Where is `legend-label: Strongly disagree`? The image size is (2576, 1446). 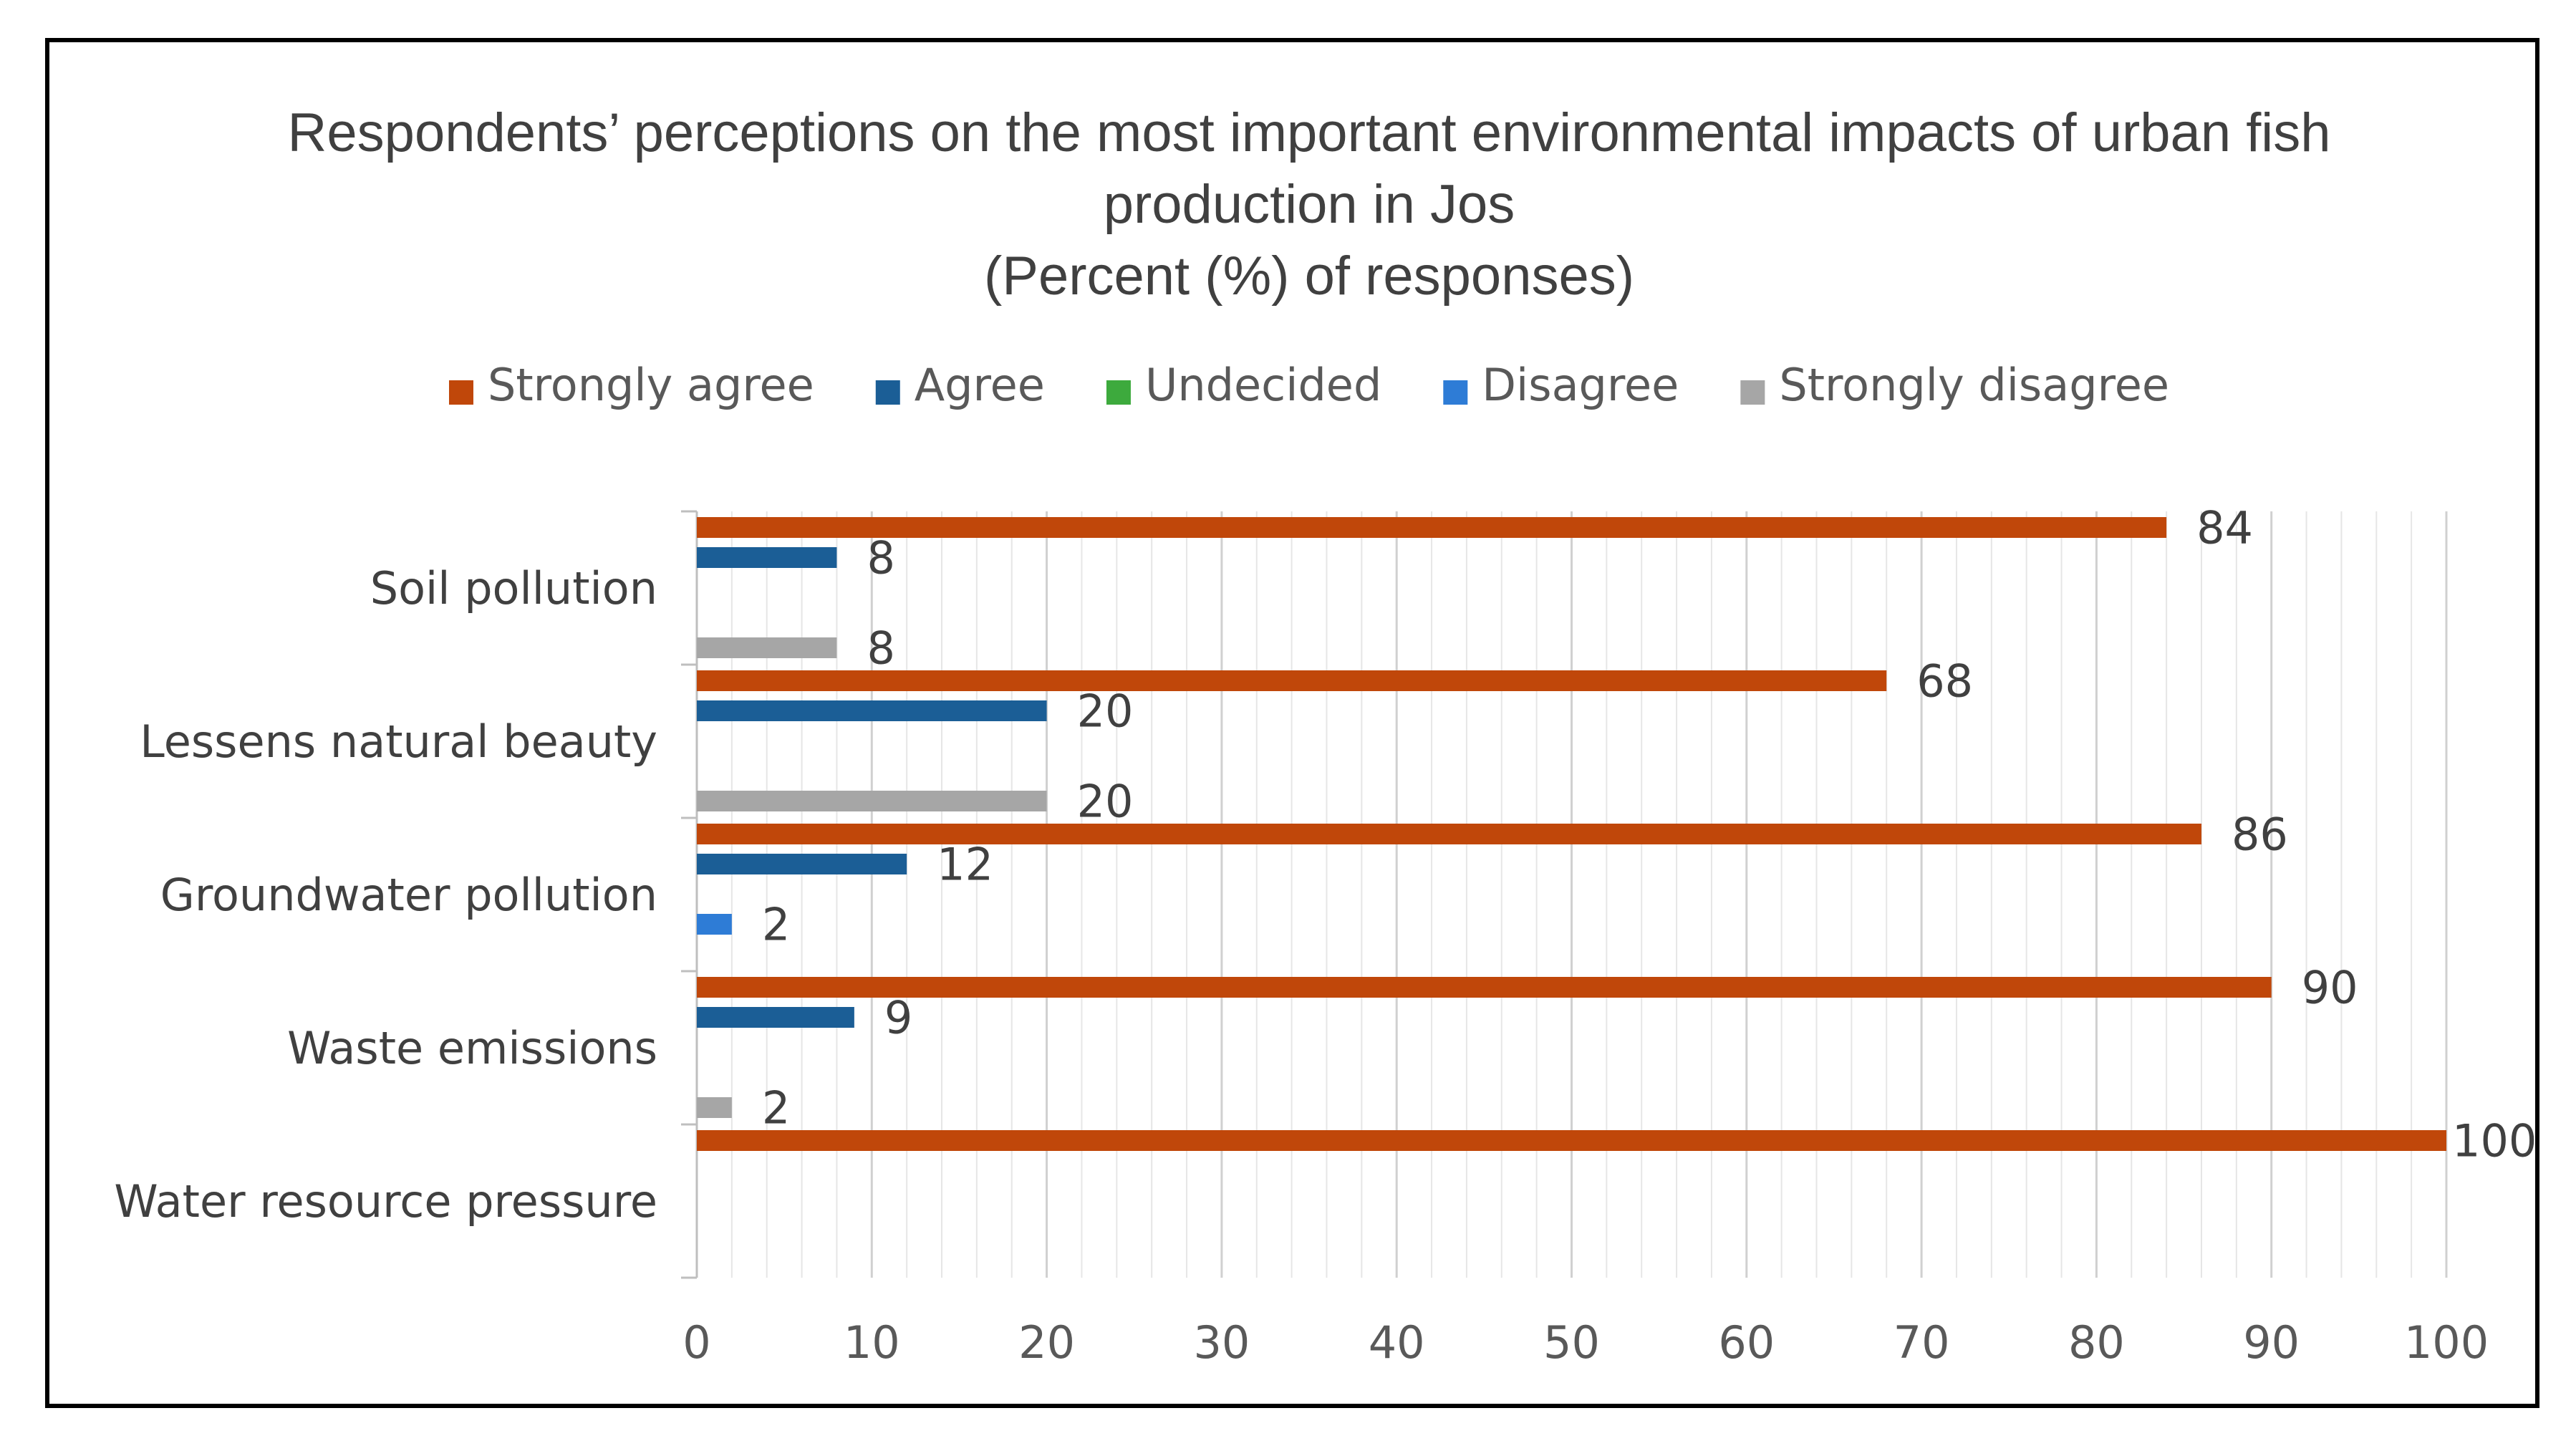
legend-label: Strongly disagree is located at coordinates (1974, 385).